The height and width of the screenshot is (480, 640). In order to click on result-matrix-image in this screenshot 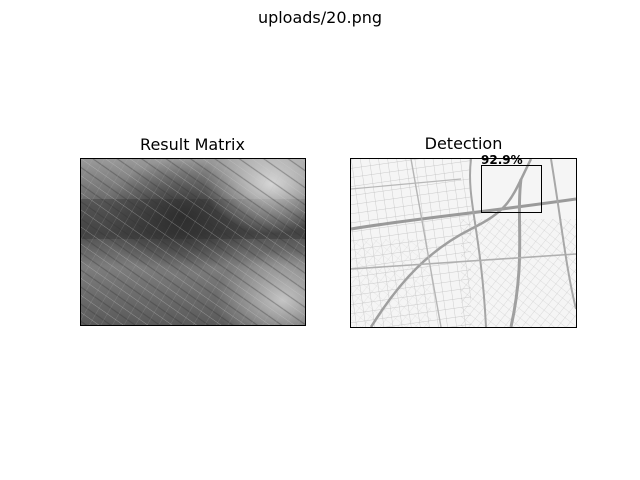, I will do `click(193, 242)`.